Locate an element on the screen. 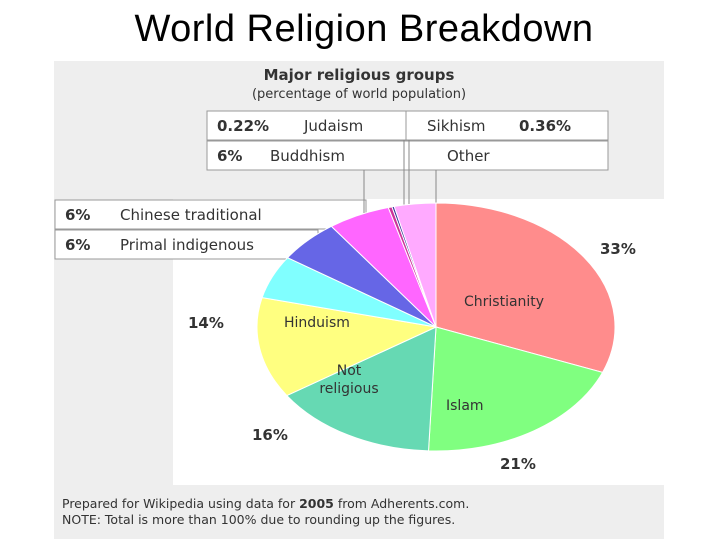 The width and height of the screenshot is (720, 540). value-label-christianity: 33% is located at coordinates (618, 249).